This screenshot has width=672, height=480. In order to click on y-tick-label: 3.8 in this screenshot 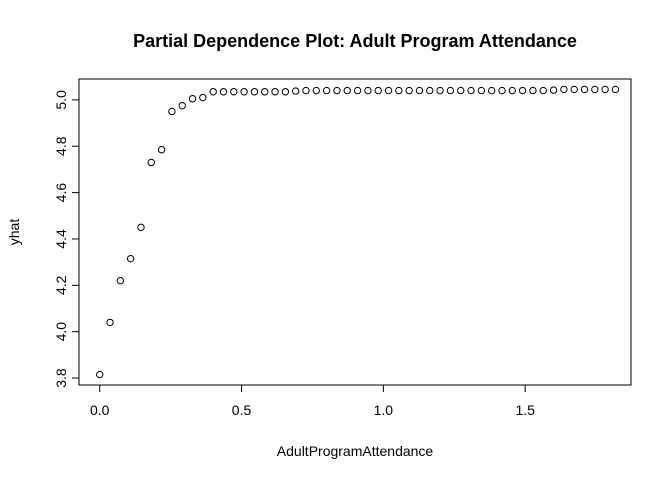, I will do `click(61, 378)`.